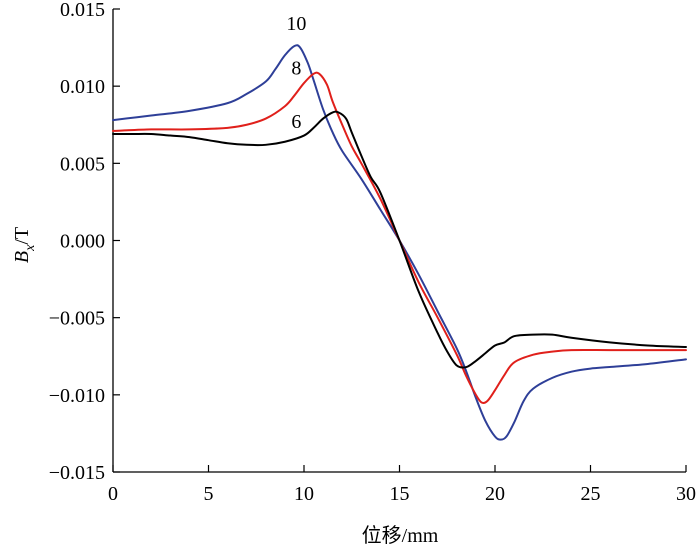 The height and width of the screenshot is (549, 700). What do you see at coordinates (495, 494) in the screenshot?
I see `x-tick-label: 20` at bounding box center [495, 494].